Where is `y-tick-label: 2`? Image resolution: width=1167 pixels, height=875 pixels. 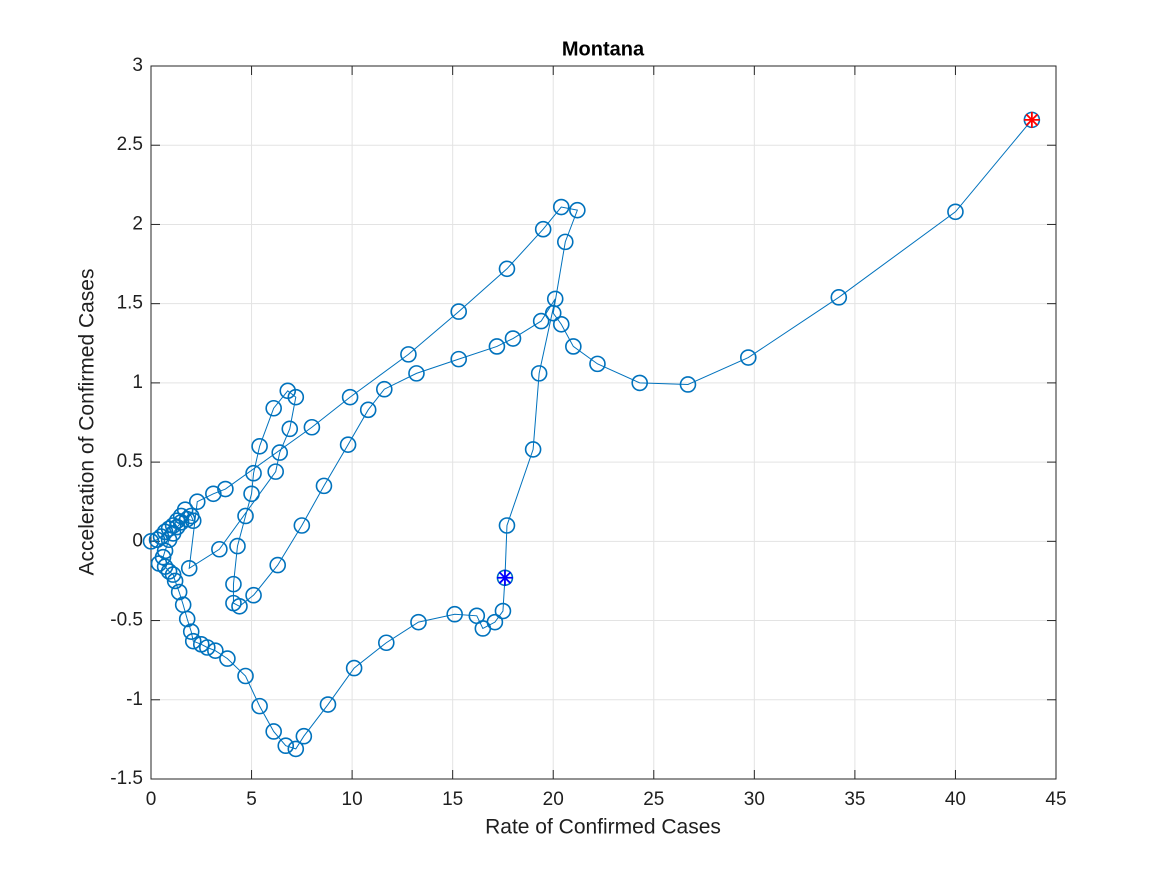 y-tick-label: 2 is located at coordinates (137, 223).